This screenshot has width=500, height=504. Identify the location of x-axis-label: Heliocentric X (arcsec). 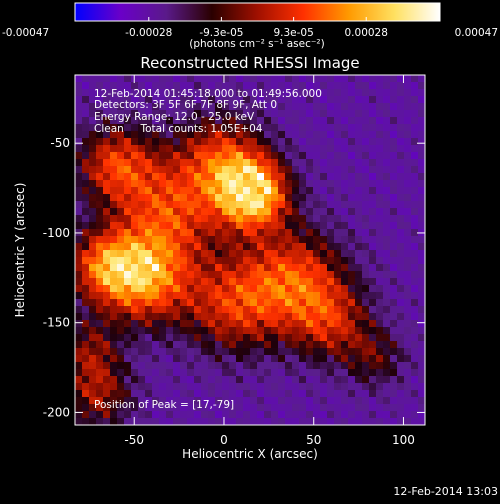
(250, 454).